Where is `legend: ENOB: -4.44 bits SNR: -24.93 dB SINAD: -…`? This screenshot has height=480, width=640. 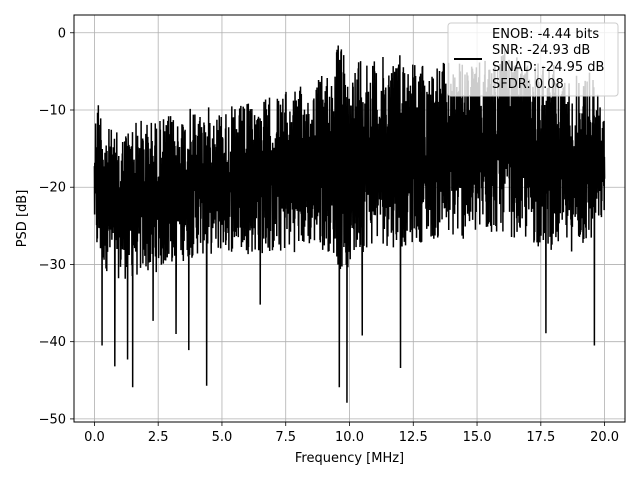 legend: ENOB: -4.44 bits SNR: -24.93 dB SINAD: -… is located at coordinates (533, 59).